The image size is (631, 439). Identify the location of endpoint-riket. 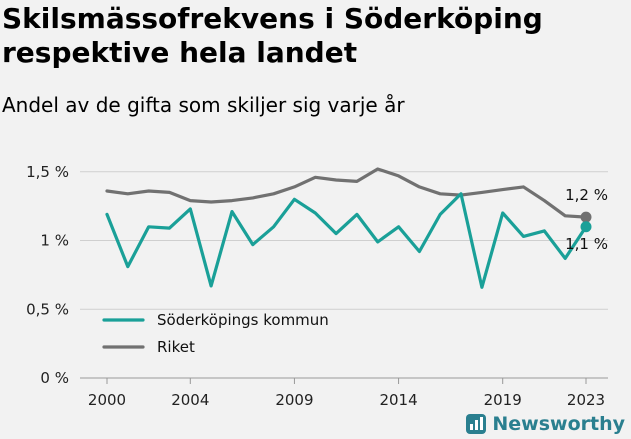
(586, 217).